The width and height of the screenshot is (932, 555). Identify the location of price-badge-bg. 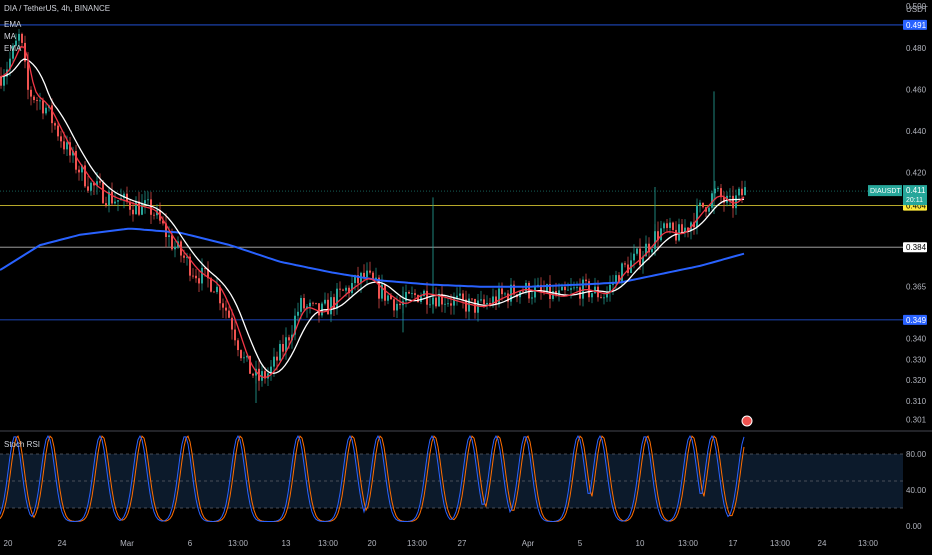
(915, 24).